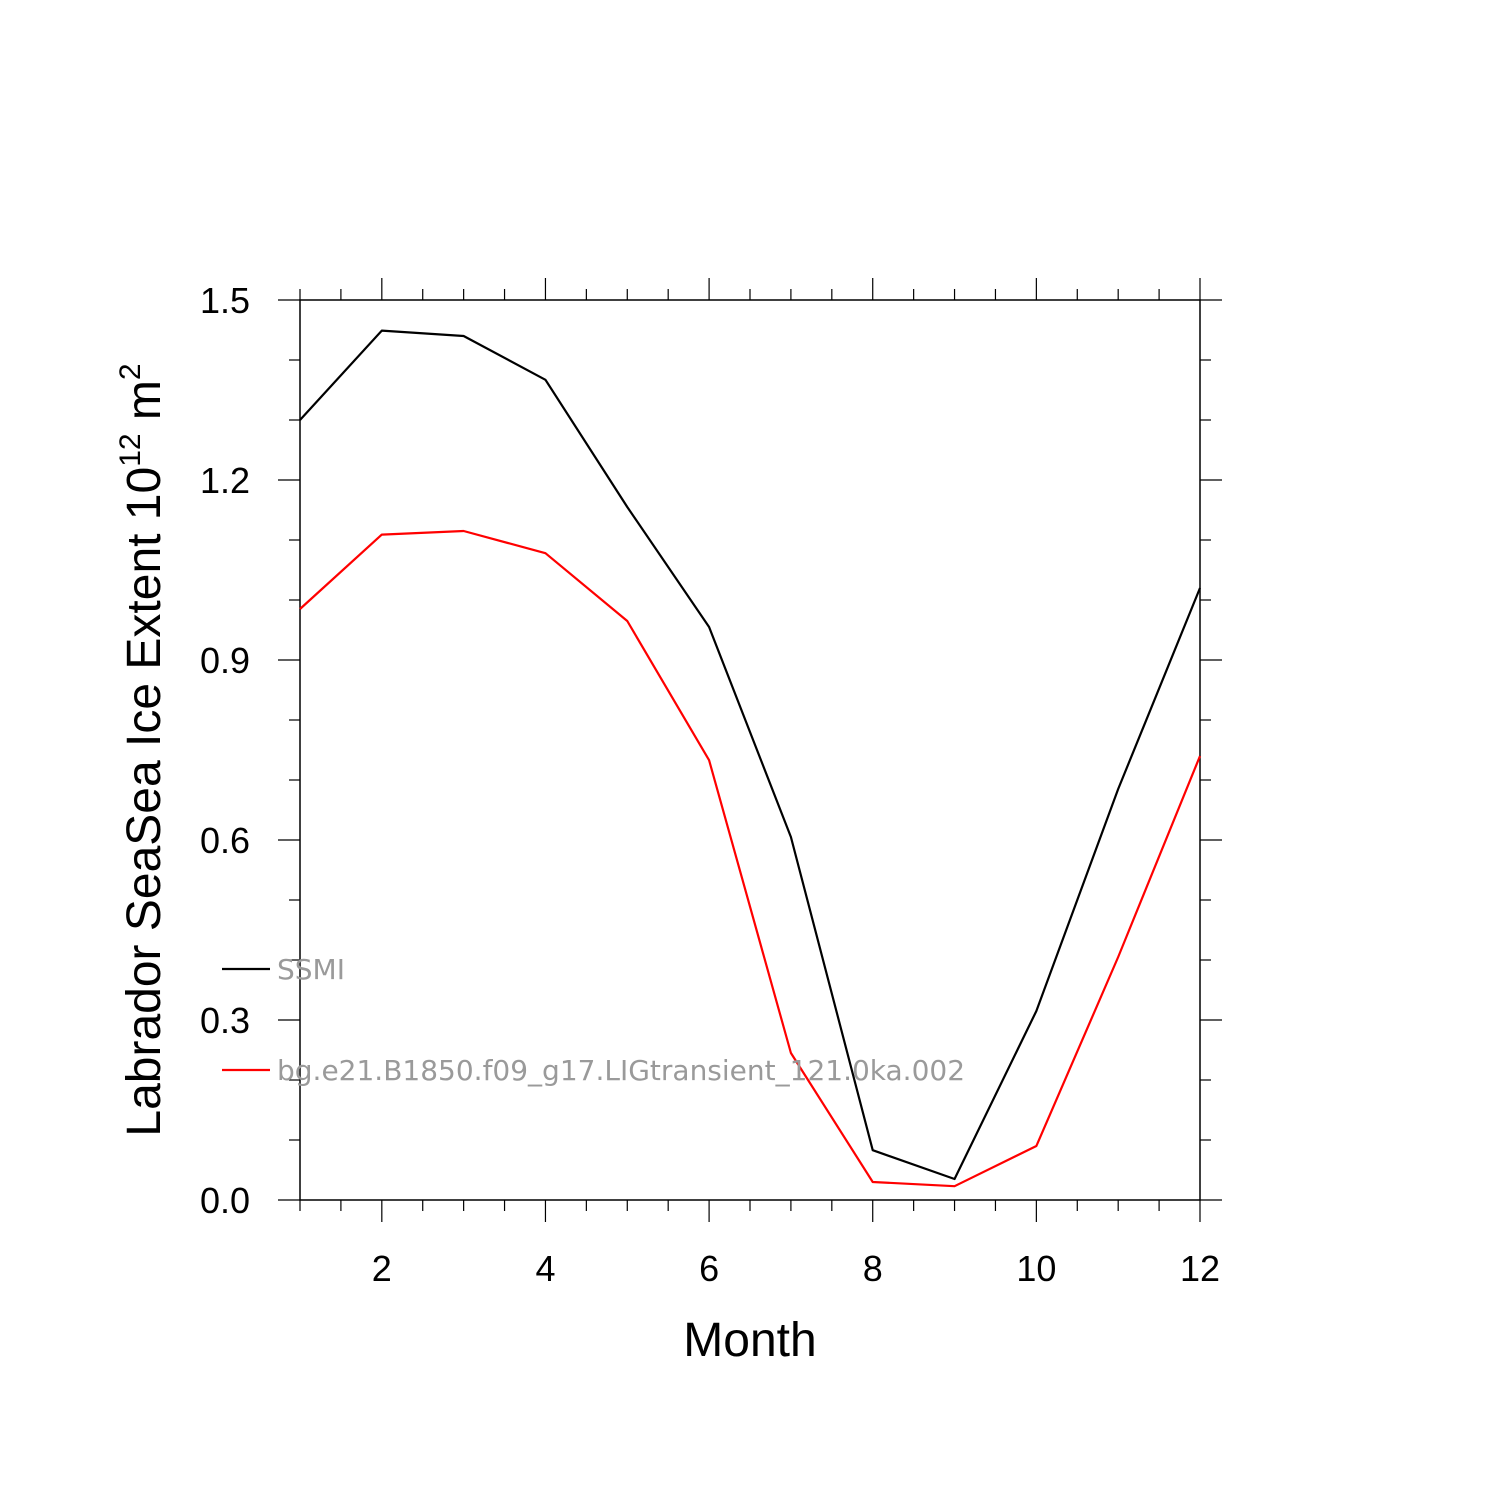  Describe the element at coordinates (1200, 1268) in the screenshot. I see `x-tick-label: 12` at that location.